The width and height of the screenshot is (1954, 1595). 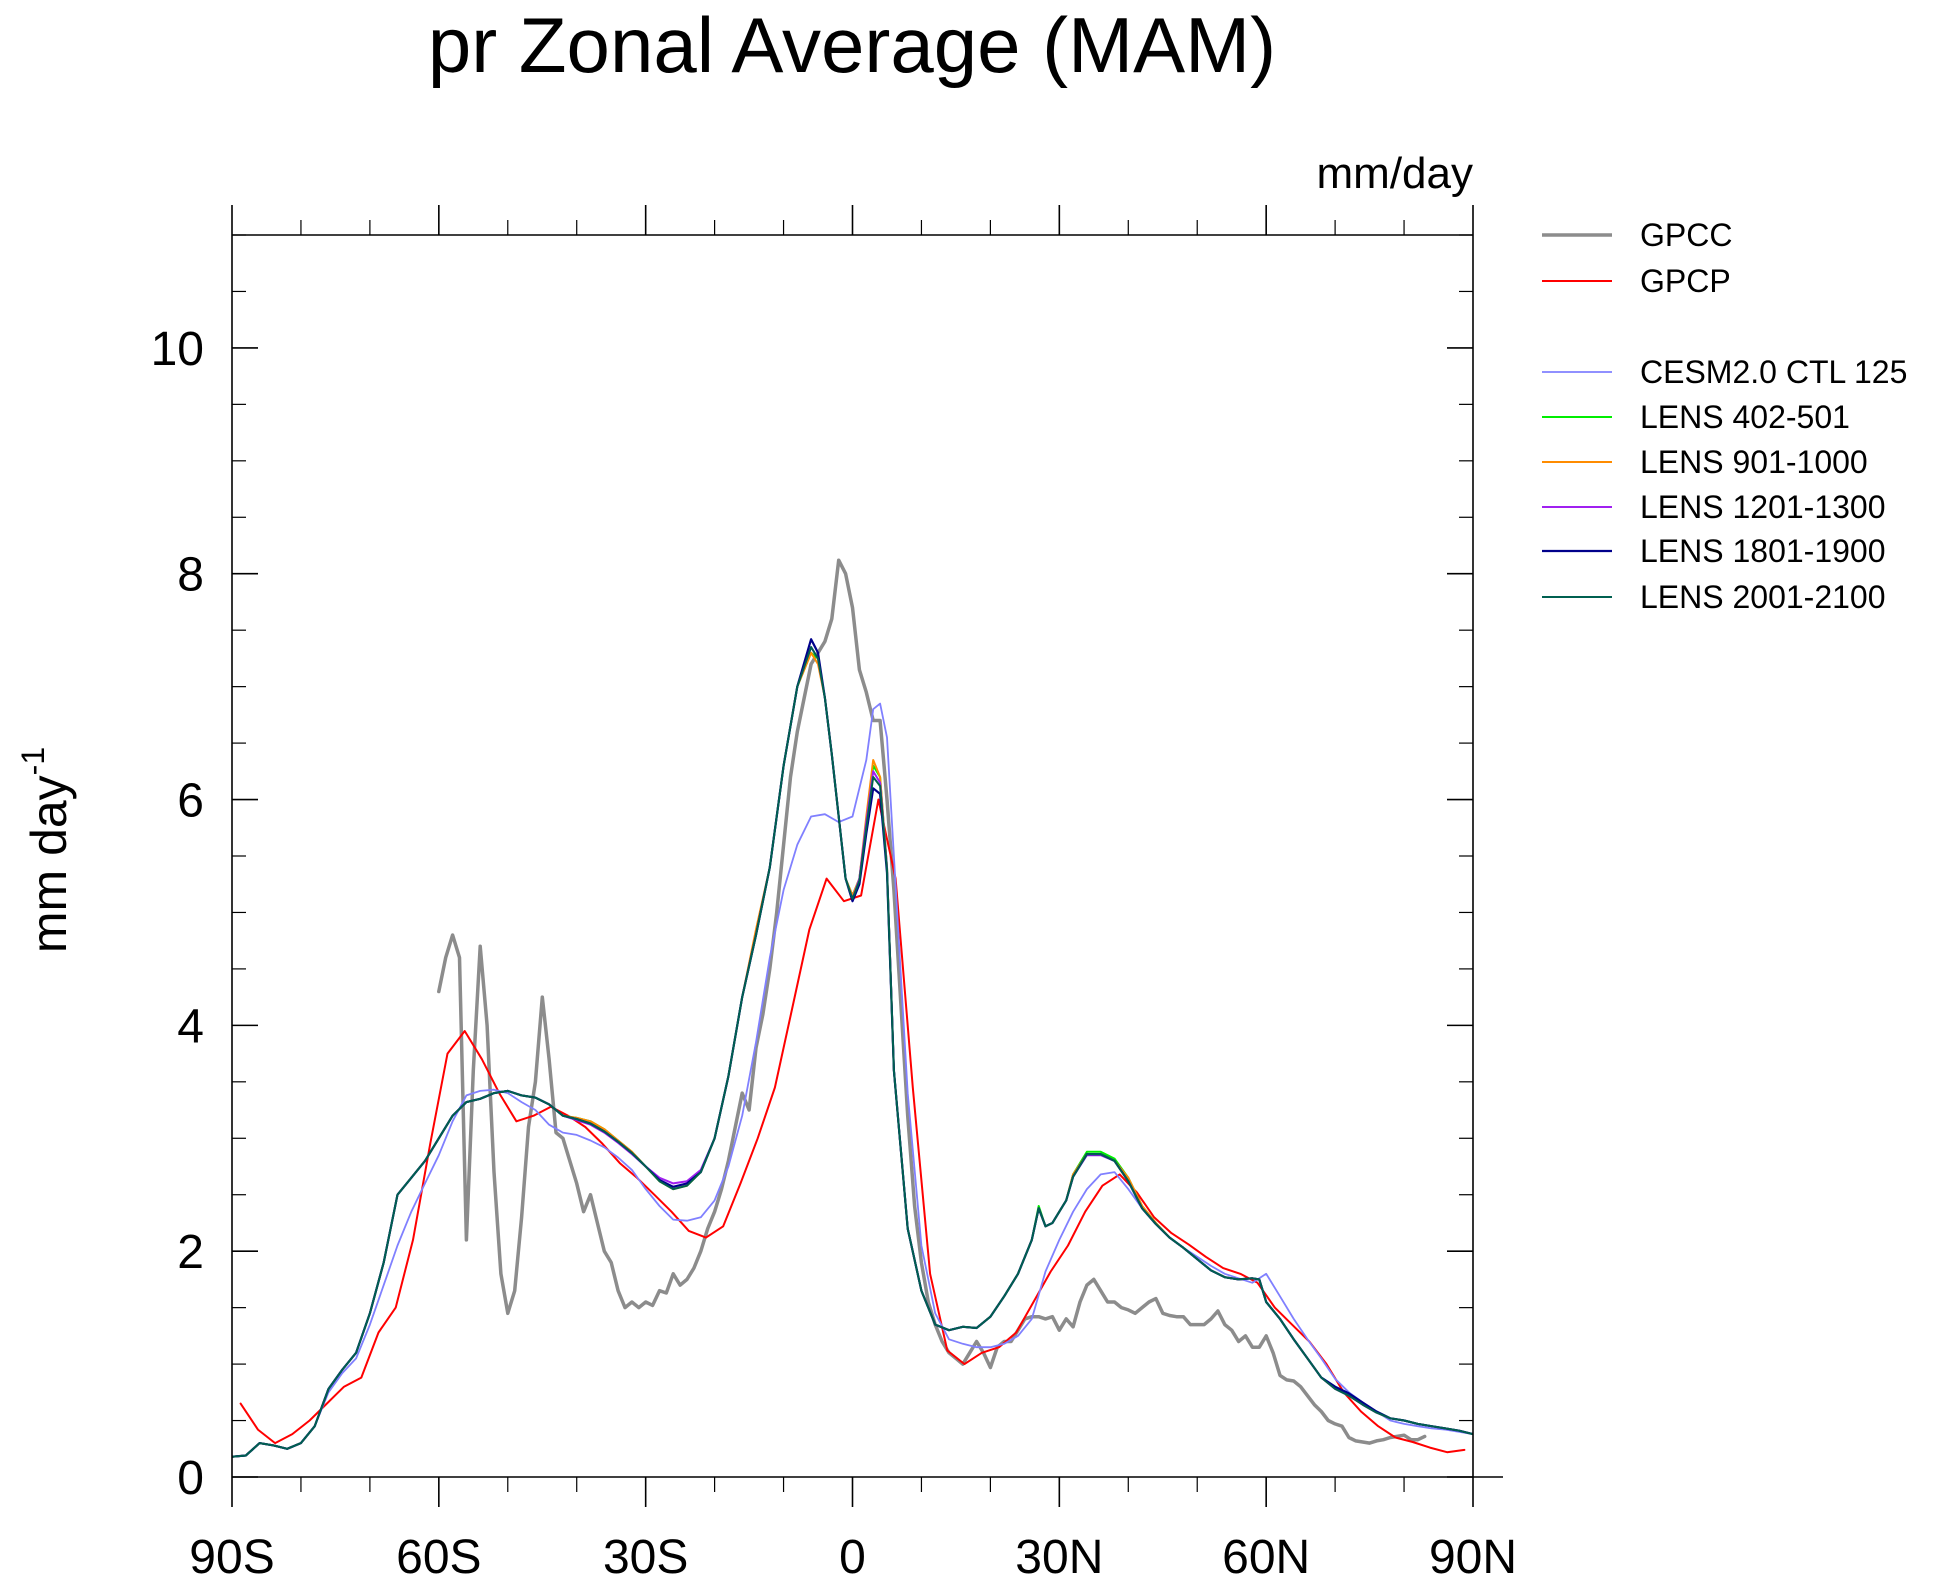 I want to click on y-axis-label-superscript: -1, so click(x=33, y=761).